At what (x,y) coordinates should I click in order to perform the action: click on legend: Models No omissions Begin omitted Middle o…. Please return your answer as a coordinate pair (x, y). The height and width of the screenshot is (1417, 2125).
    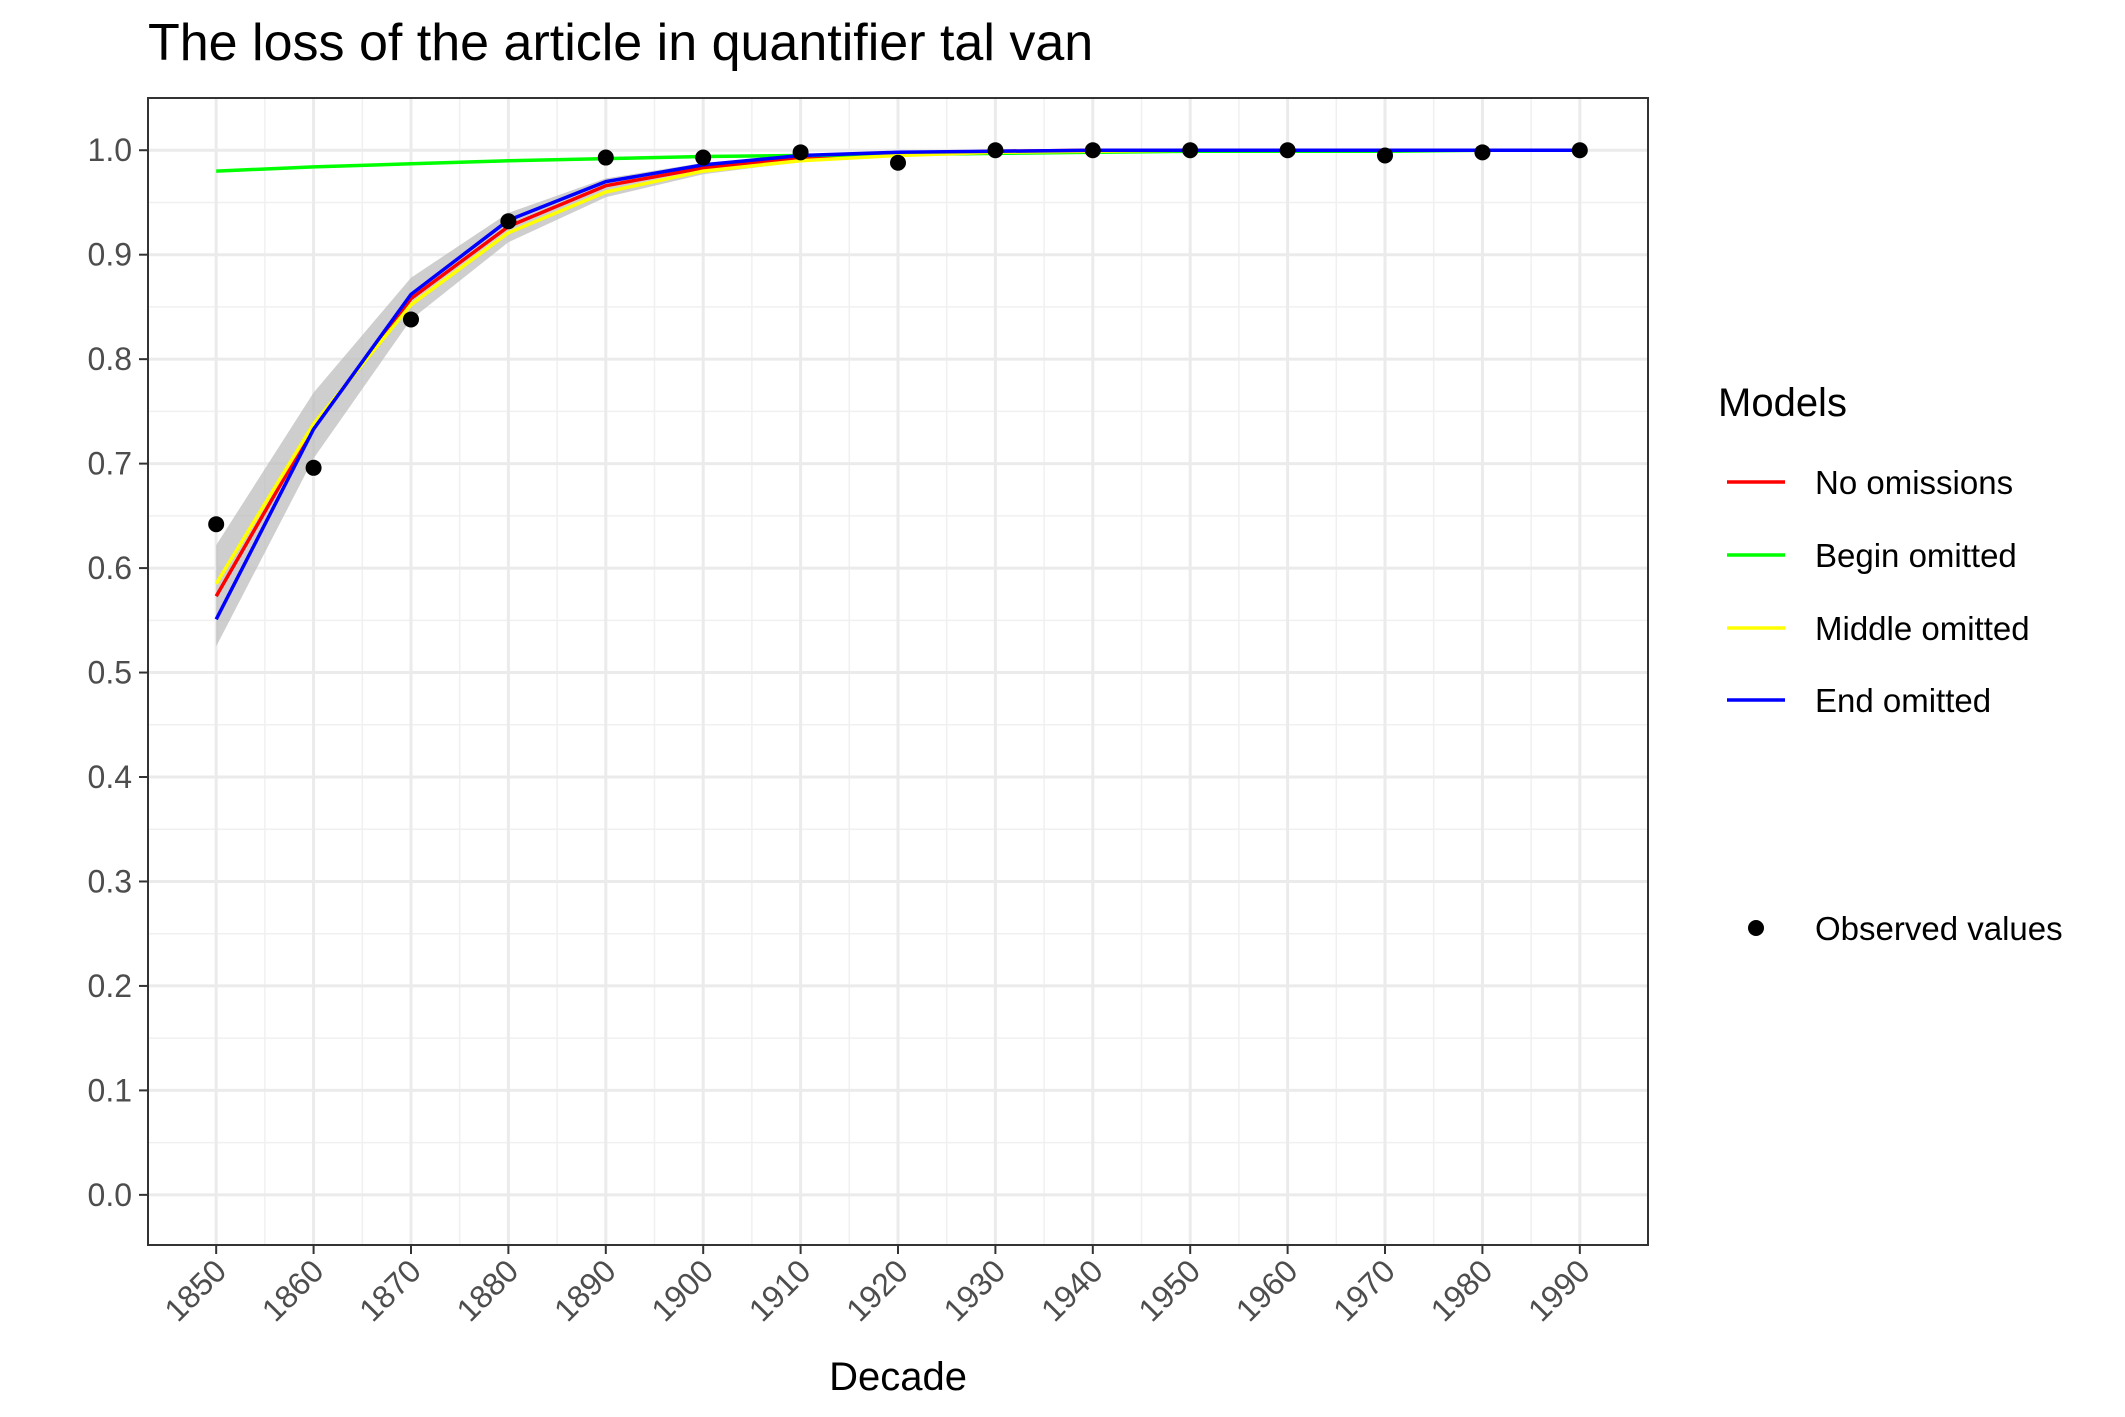
    Looking at the image, I should click on (1890, 664).